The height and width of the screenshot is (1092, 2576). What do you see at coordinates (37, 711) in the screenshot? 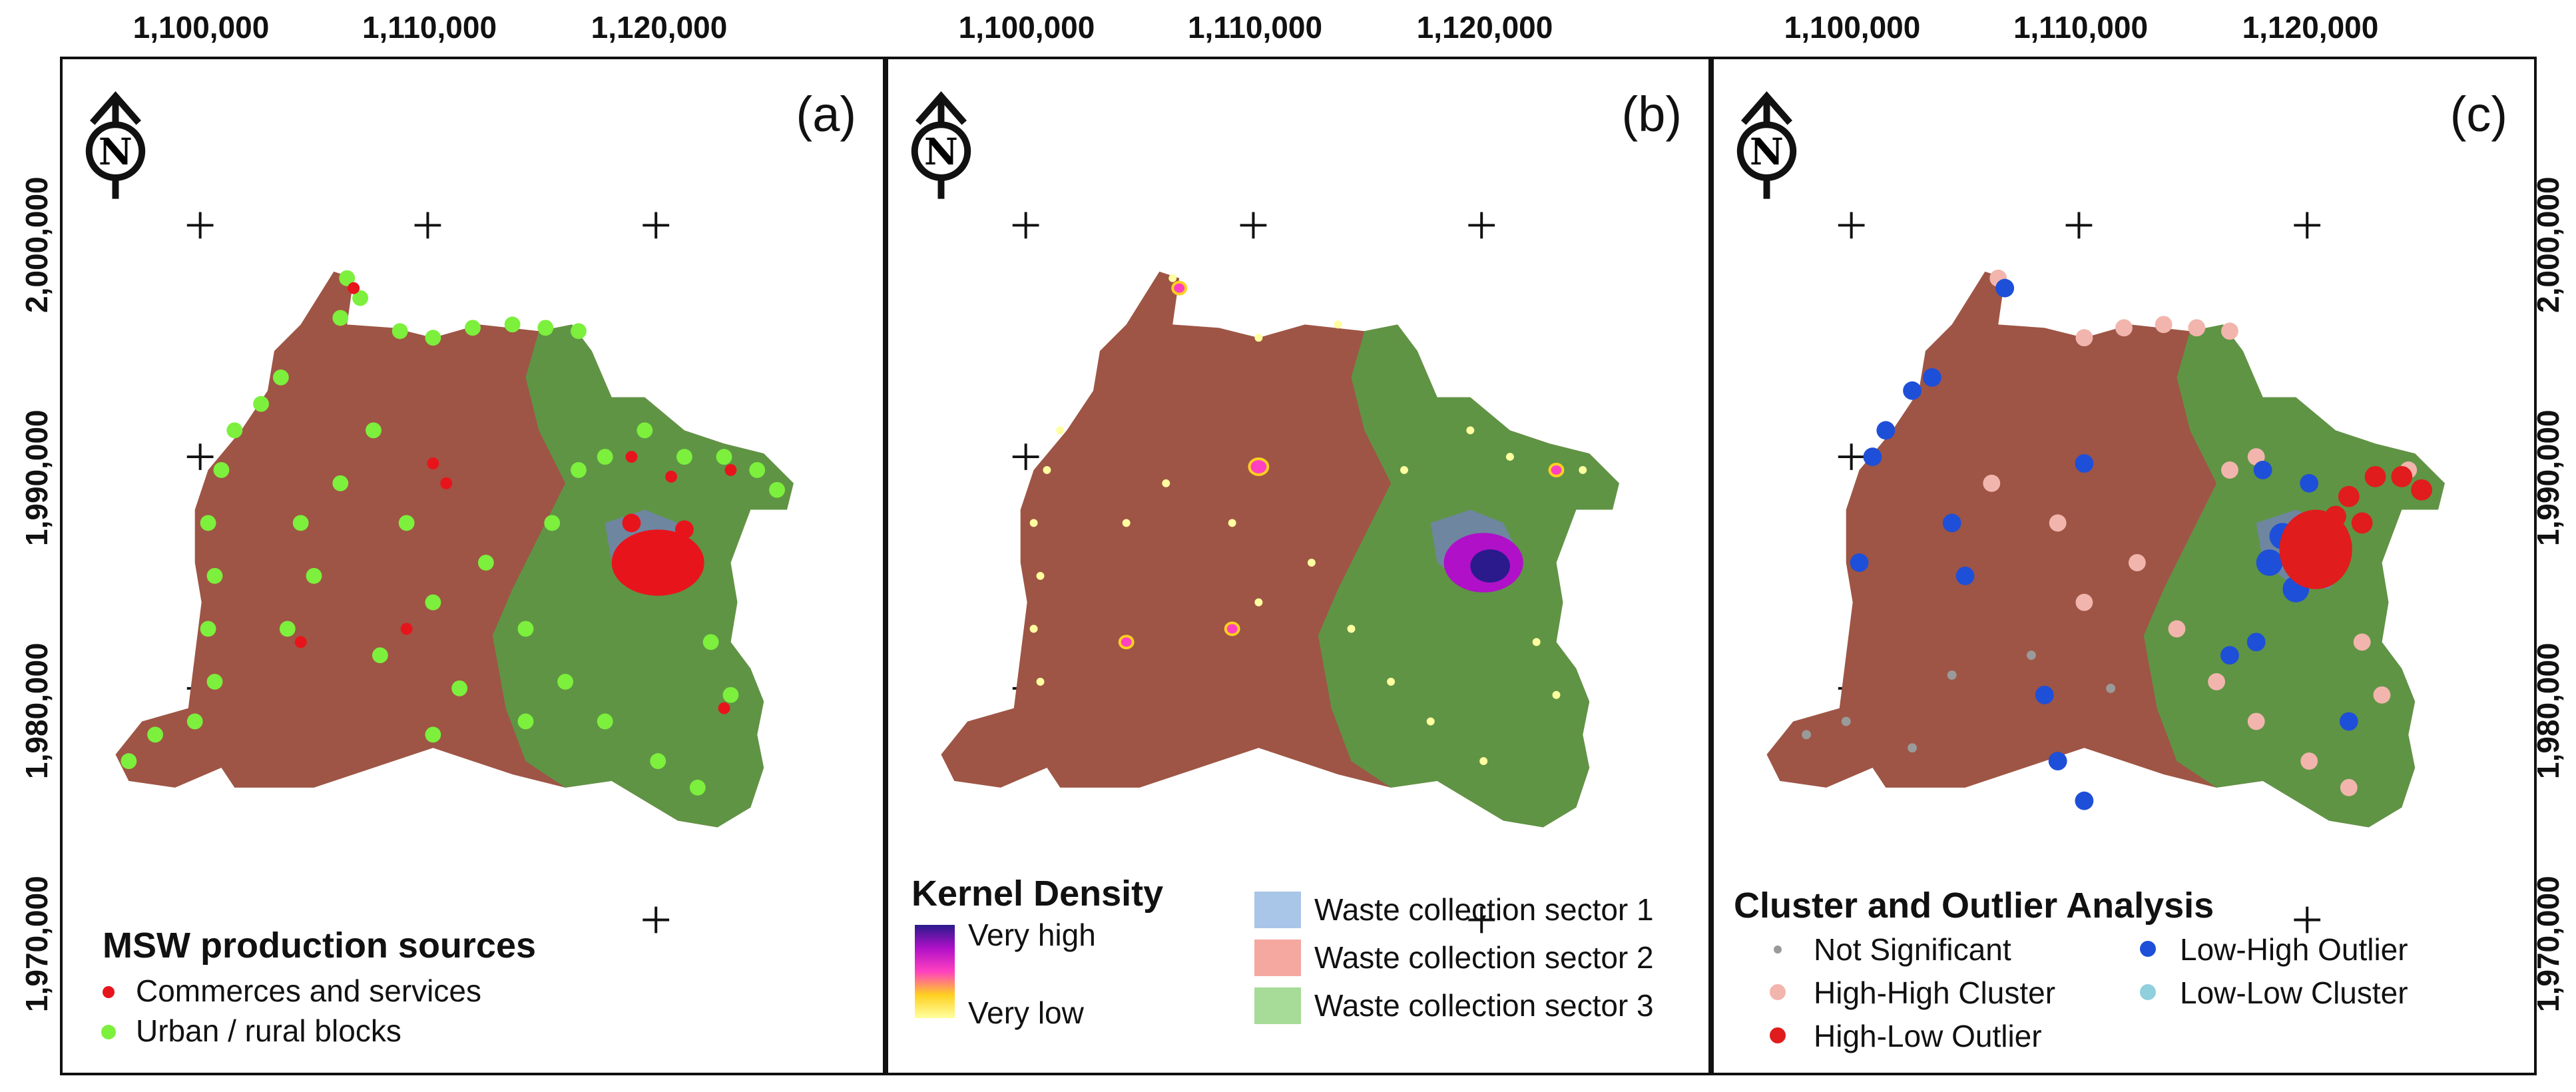
I see `y-tick-label: 1,980,000` at bounding box center [37, 711].